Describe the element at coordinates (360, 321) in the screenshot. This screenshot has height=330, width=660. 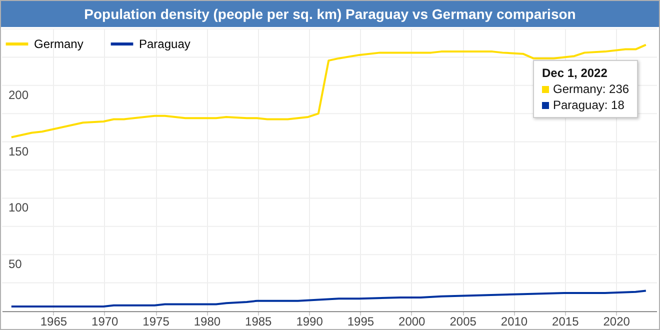
I see `x-tick-label: 1995` at that location.